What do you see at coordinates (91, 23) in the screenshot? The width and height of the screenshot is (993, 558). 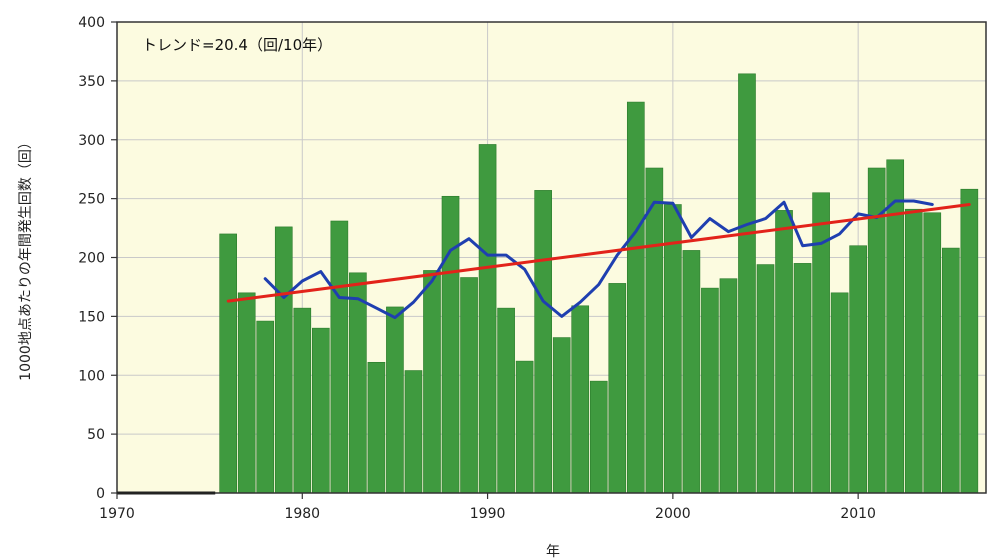 I see `y-tick-label: 400` at bounding box center [91, 23].